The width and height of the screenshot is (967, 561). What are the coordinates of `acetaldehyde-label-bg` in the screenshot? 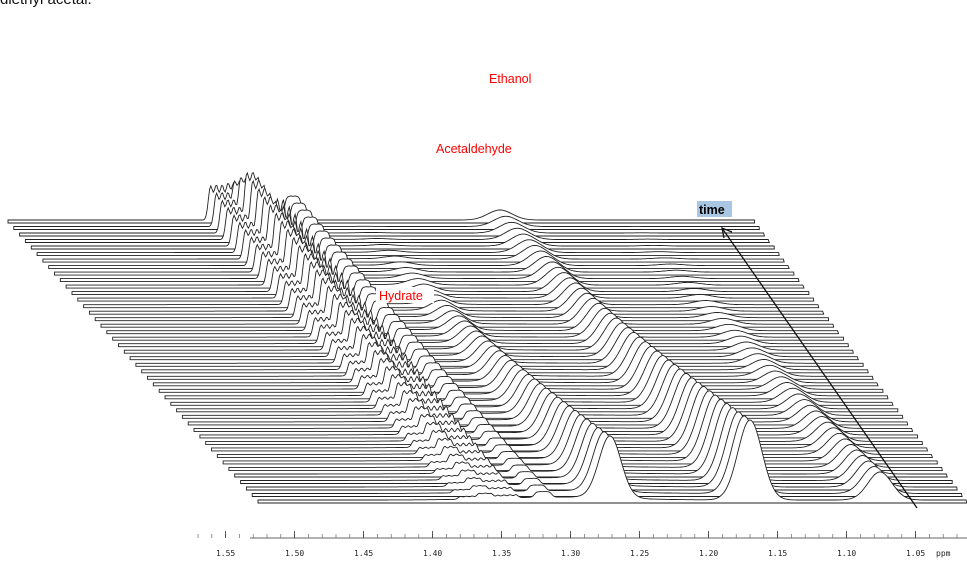 It's located at (482, 148).